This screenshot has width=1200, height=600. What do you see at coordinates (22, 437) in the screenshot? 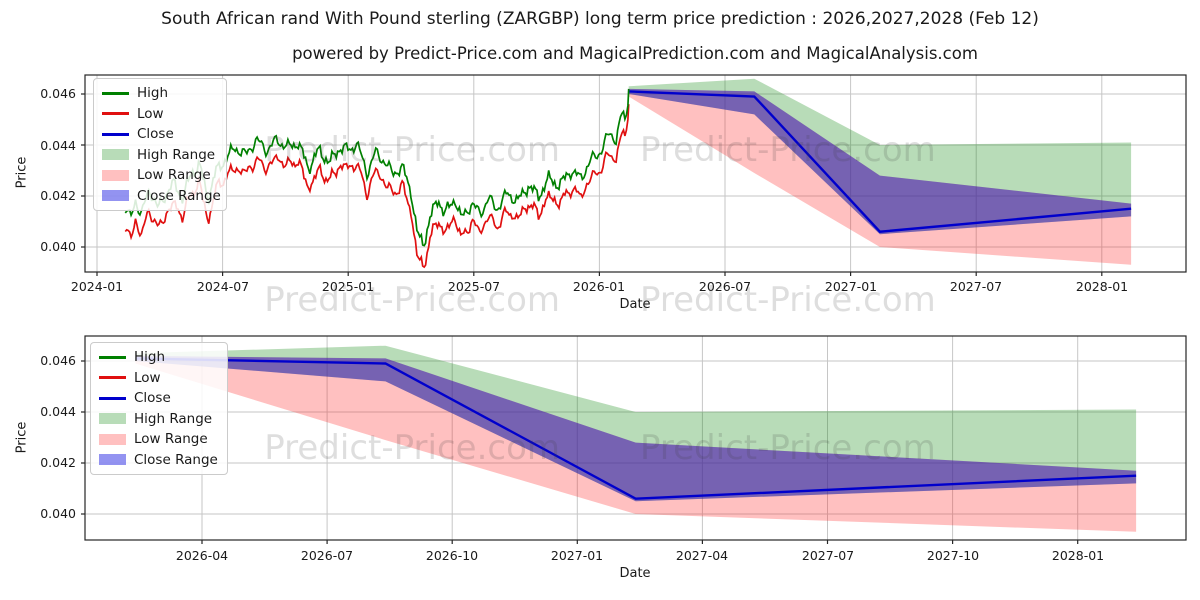
I see `bottom-y-axis-label: Price` at bounding box center [22, 437].